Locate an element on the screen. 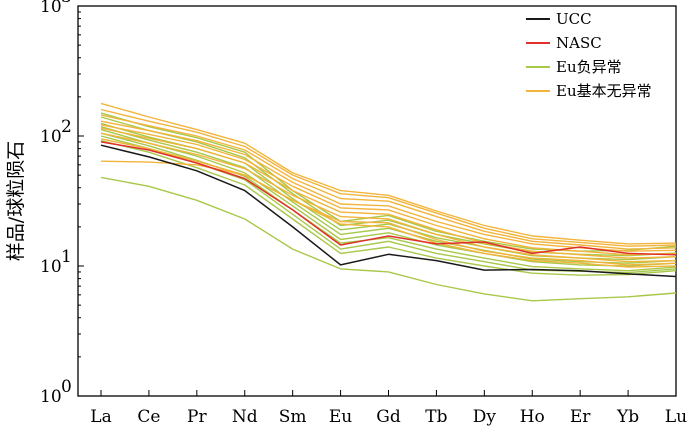 The height and width of the screenshot is (429, 700). legend-label: Eu基本无异常 is located at coordinates (604, 91).